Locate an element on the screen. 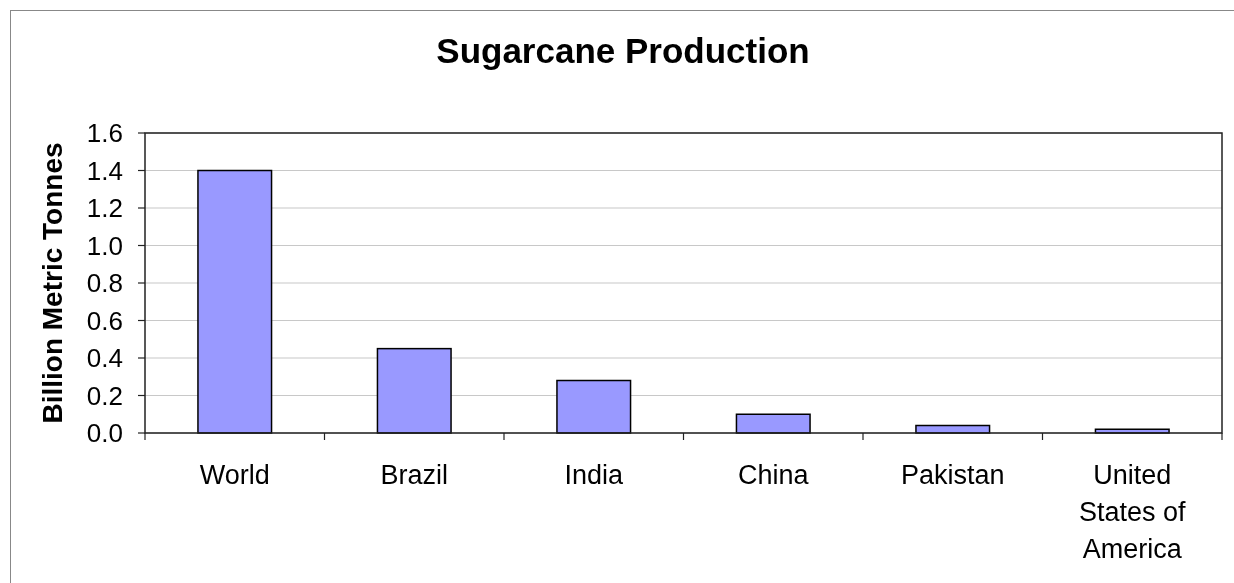  y-tick-label: 1.0 is located at coordinates (104, 245).